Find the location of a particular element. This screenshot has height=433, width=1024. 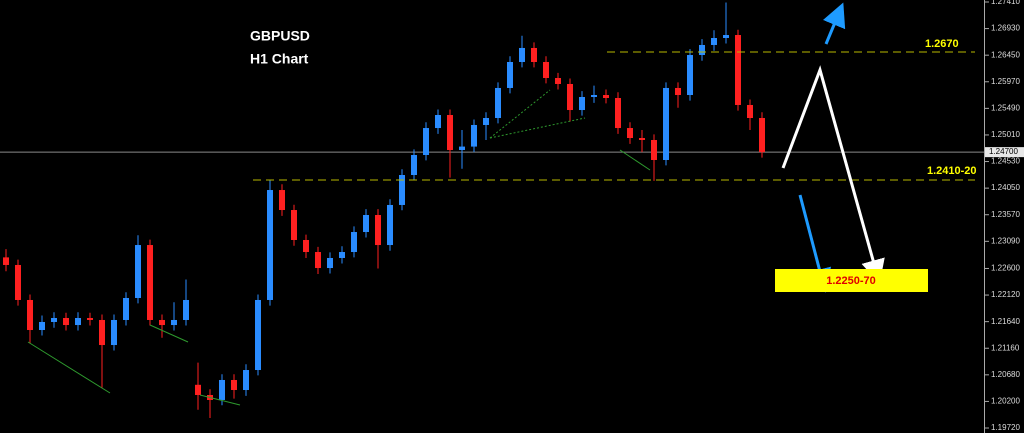

level-label: 1.2670 is located at coordinates (942, 44).